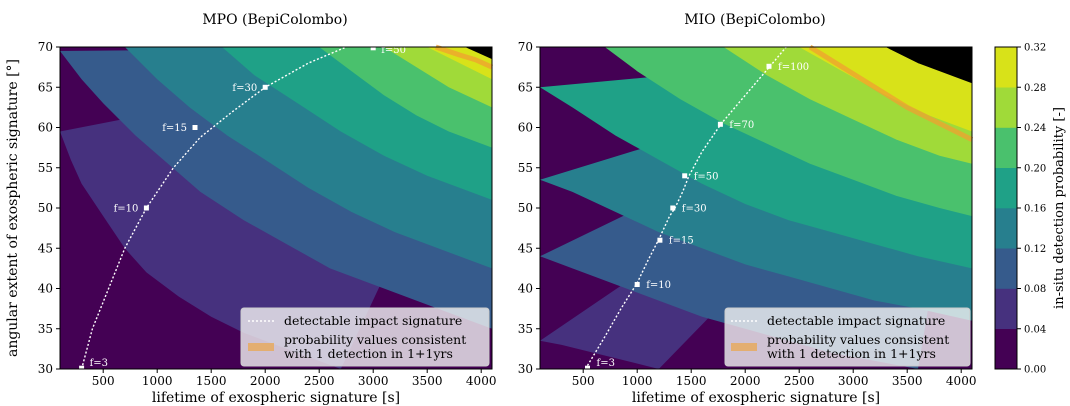 This screenshot has width=1070, height=406. I want to click on mio-marker-label-5: f=70, so click(741, 125).